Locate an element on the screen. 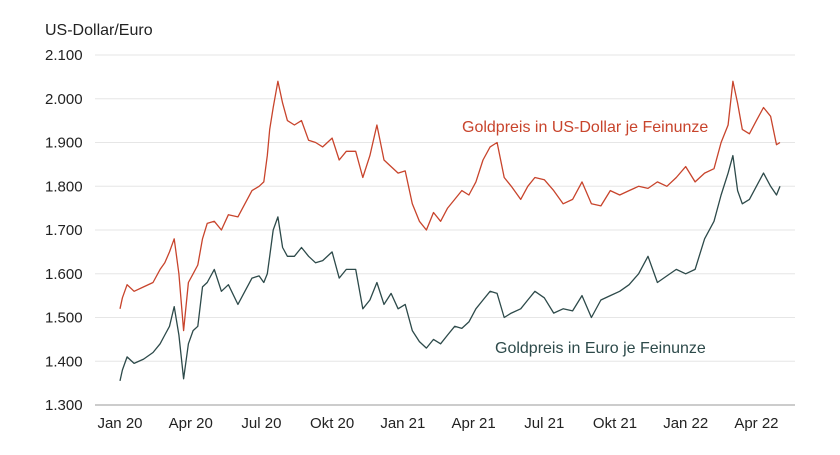 The height and width of the screenshot is (455, 840). x-tick-label: Okt 21 is located at coordinates (615, 423).